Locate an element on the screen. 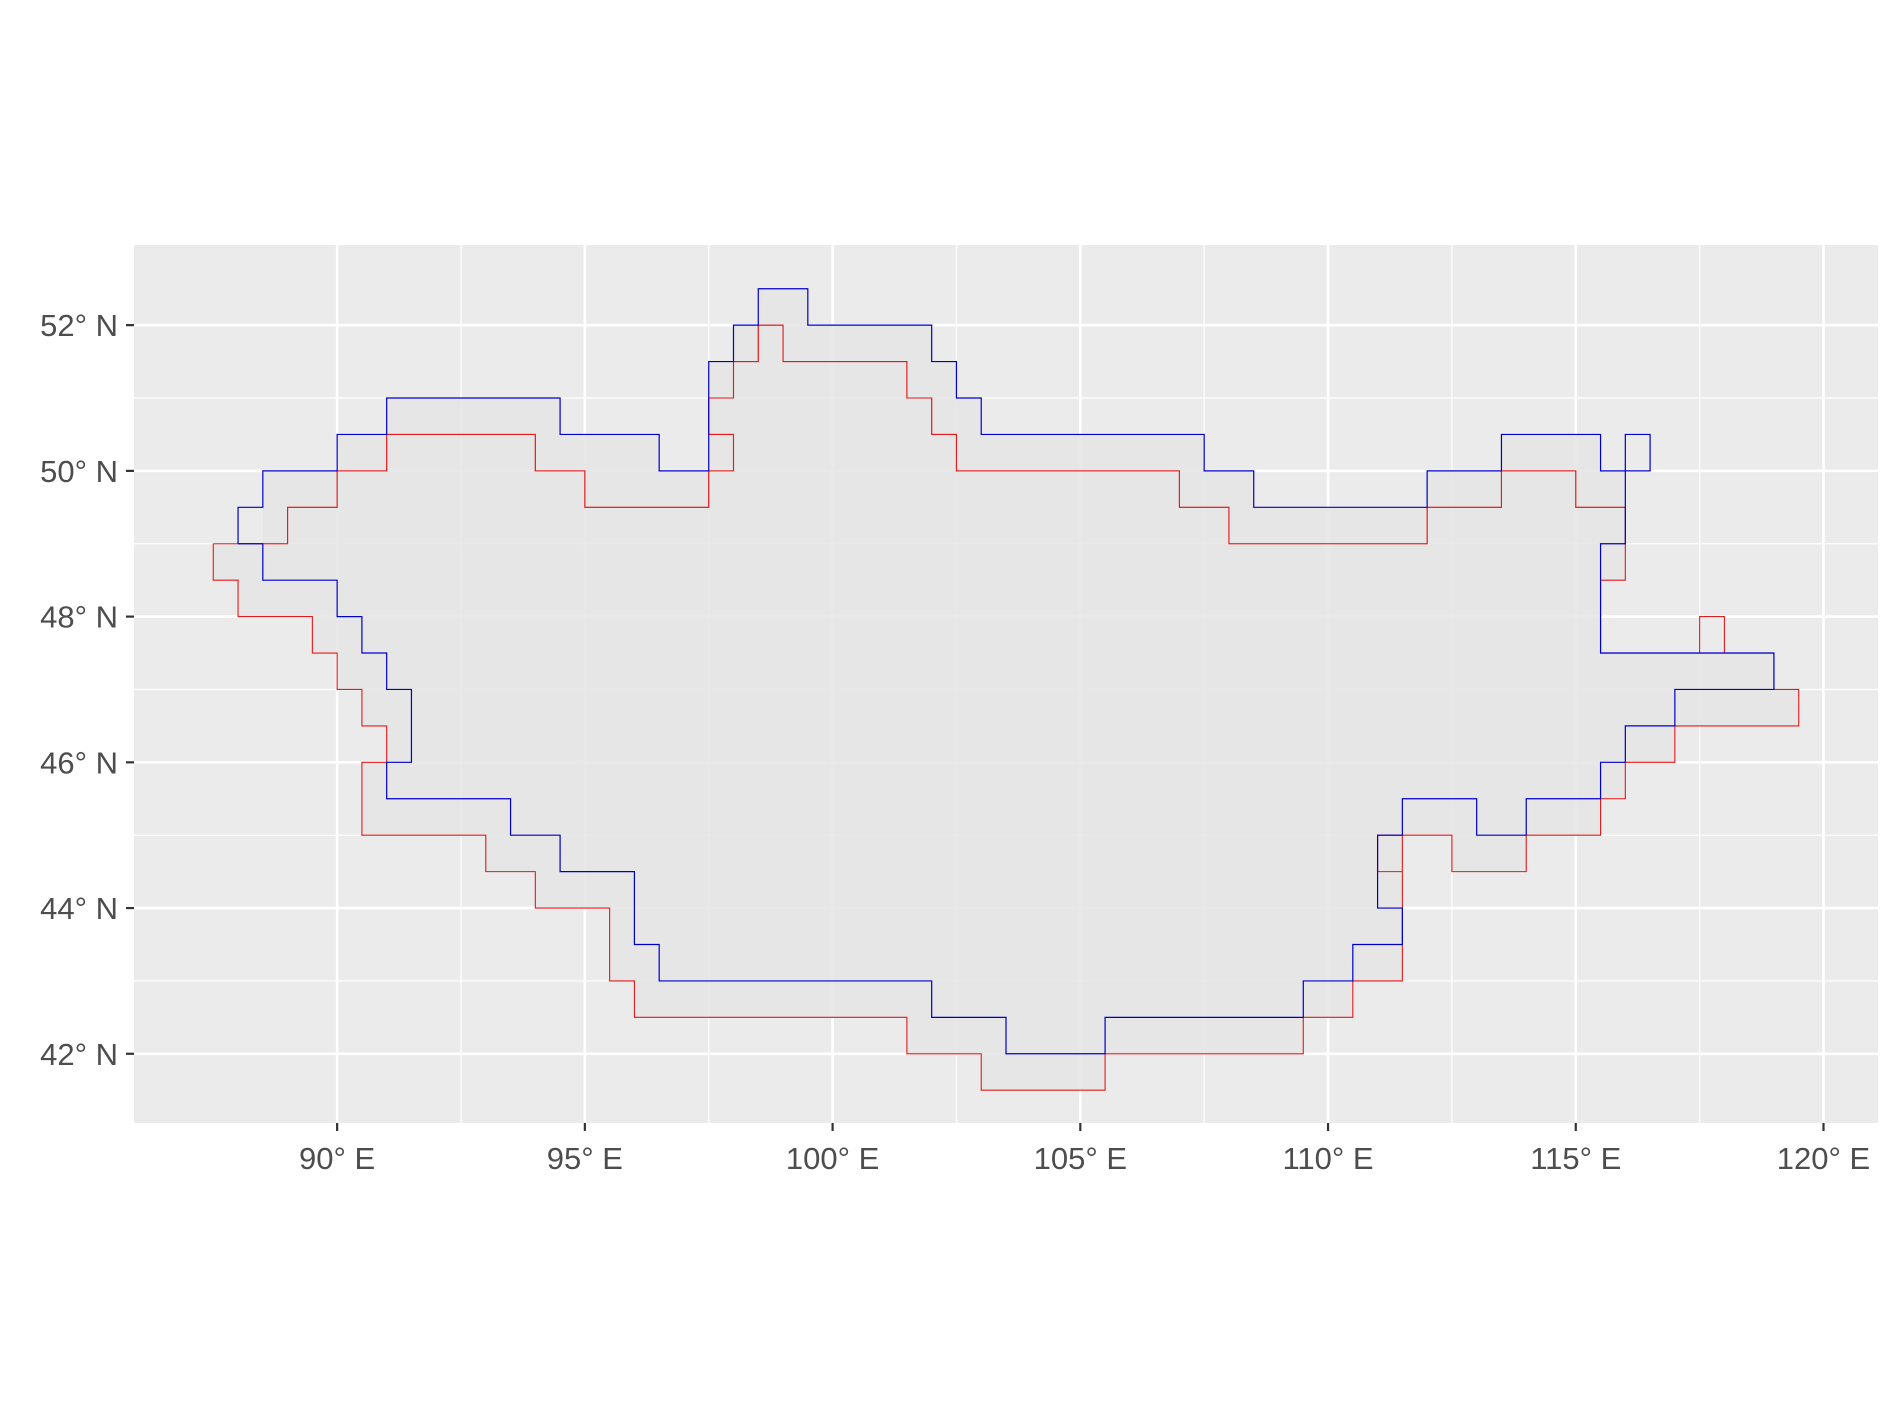 The height and width of the screenshot is (1422, 1889). y-tick-label: 44° N is located at coordinates (79, 908).